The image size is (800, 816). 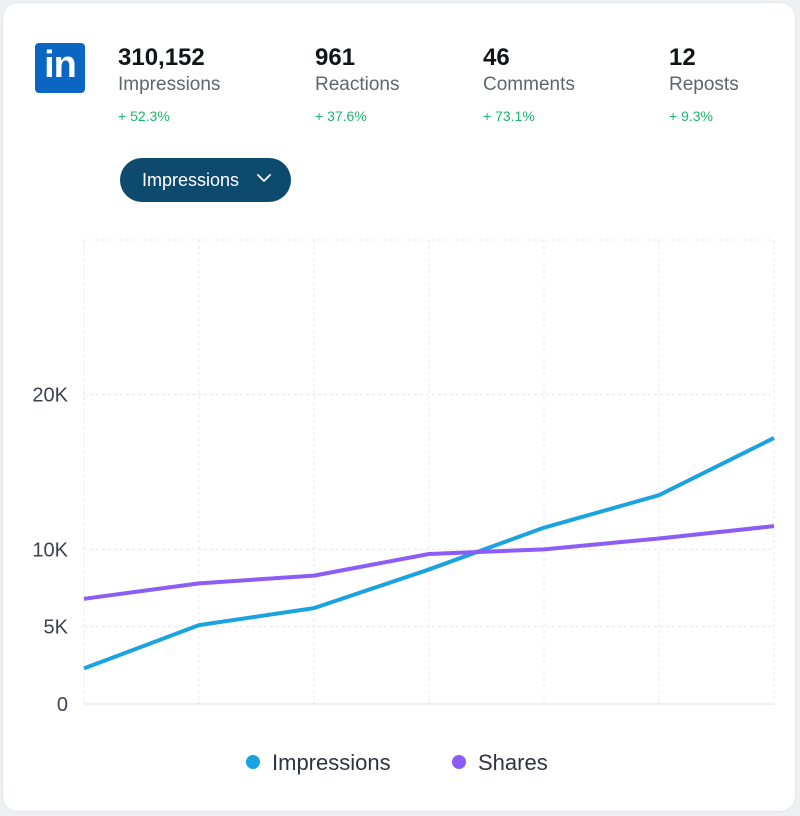 I want to click on metric-dropdown: Impressions, so click(x=205, y=180).